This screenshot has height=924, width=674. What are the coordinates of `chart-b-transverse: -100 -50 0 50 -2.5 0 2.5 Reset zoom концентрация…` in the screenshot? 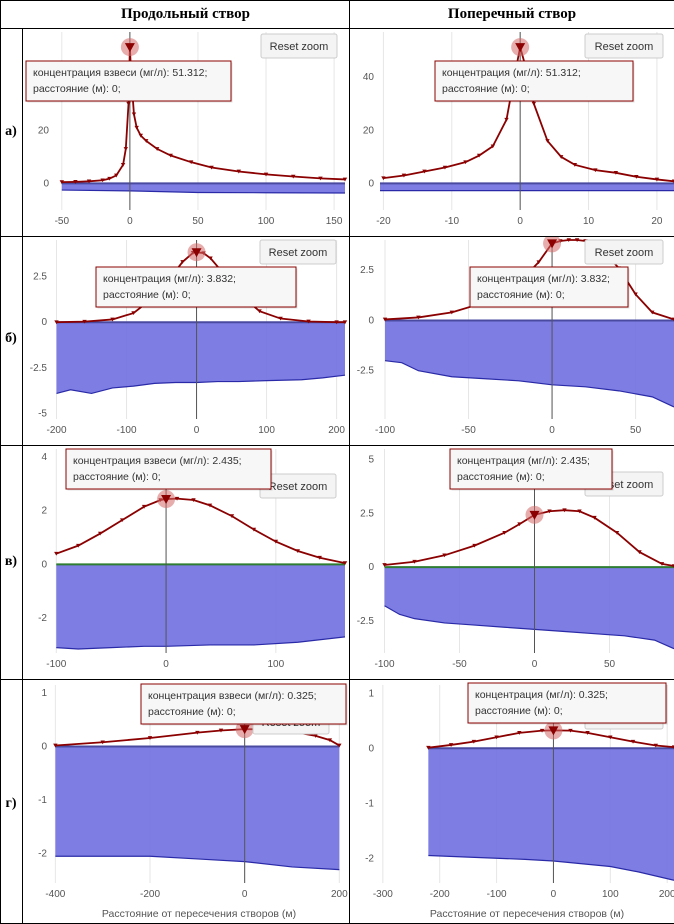 It's located at (512, 341).